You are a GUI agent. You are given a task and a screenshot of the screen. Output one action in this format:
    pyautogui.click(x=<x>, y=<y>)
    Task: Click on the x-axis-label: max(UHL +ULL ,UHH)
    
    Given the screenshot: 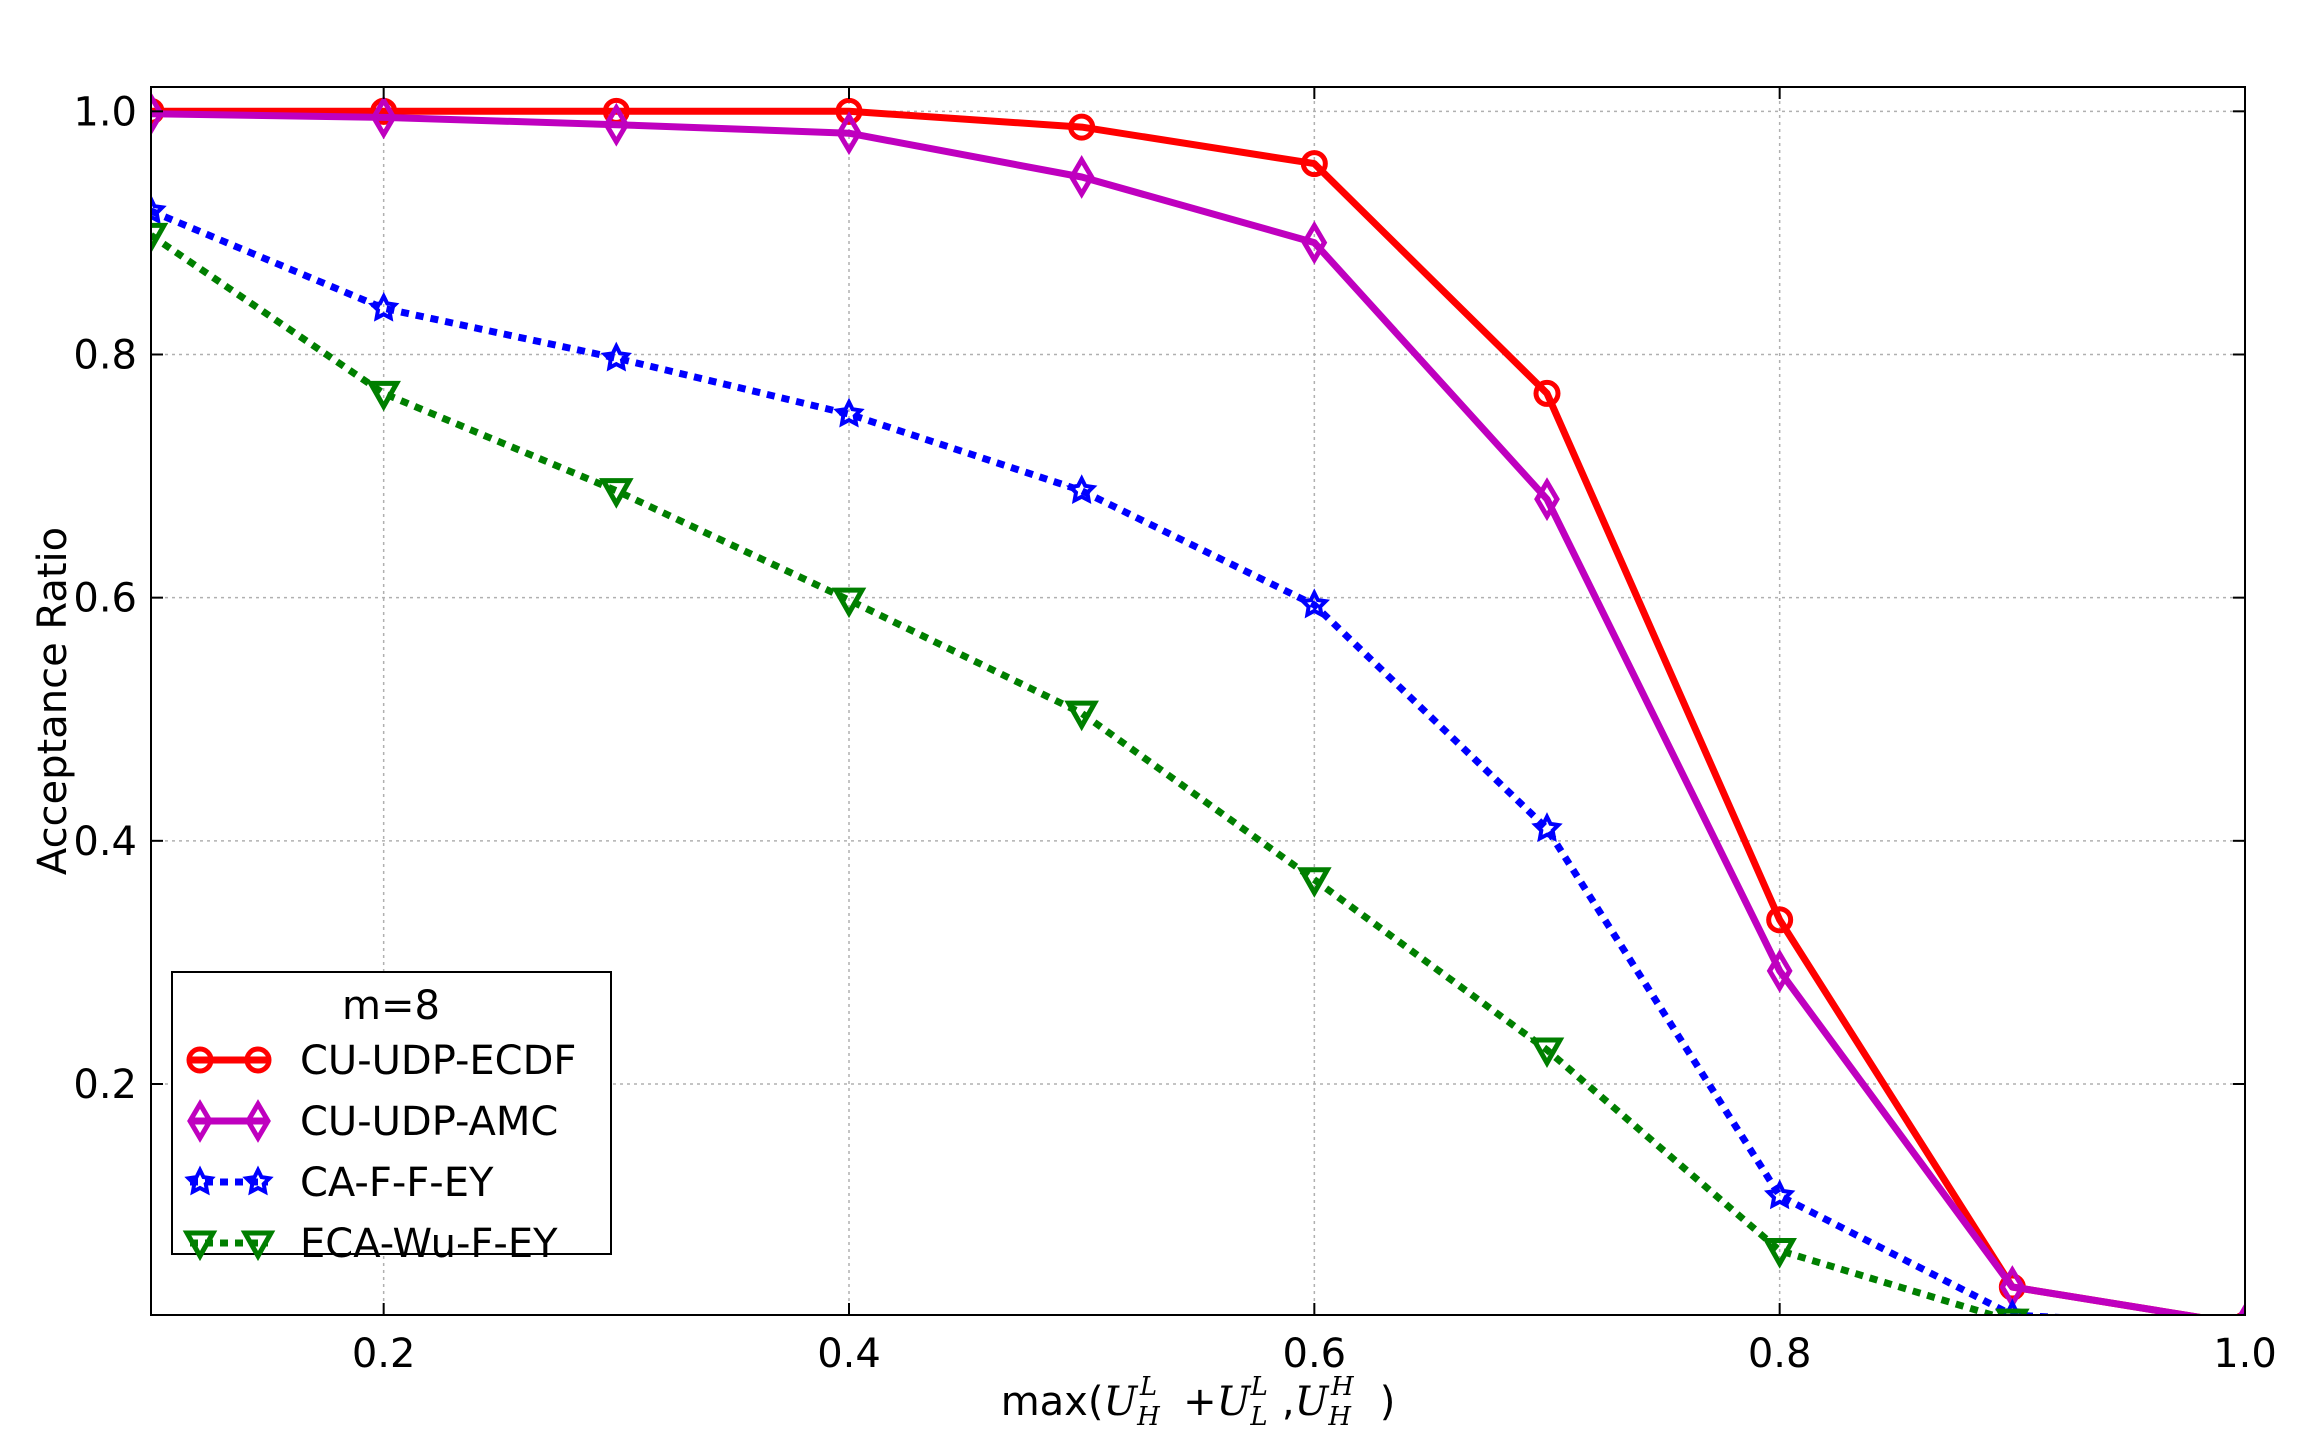 What is the action you would take?
    pyautogui.click(x=1198, y=1399)
    